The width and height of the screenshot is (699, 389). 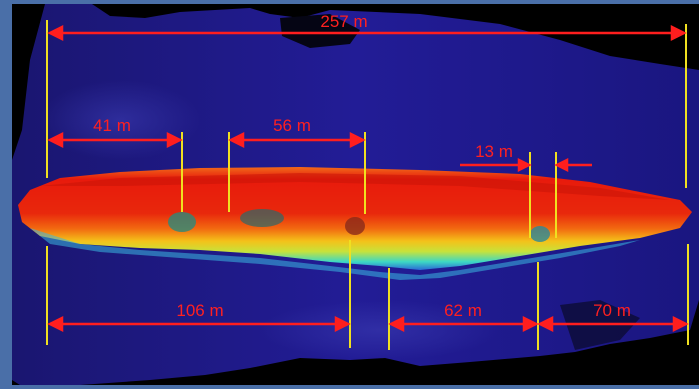 What do you see at coordinates (463, 310) in the screenshot?
I see `label-lower-mid: 62 m` at bounding box center [463, 310].